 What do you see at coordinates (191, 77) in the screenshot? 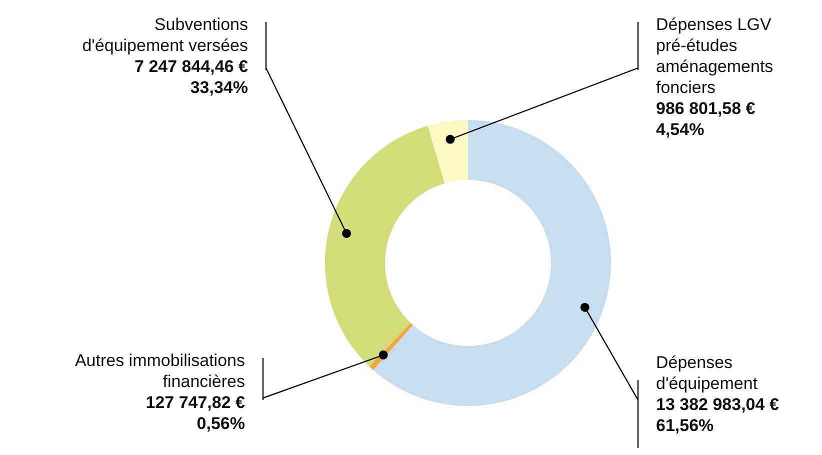
I see `data-label: 7 247 844,46 € 33,34%` at bounding box center [191, 77].